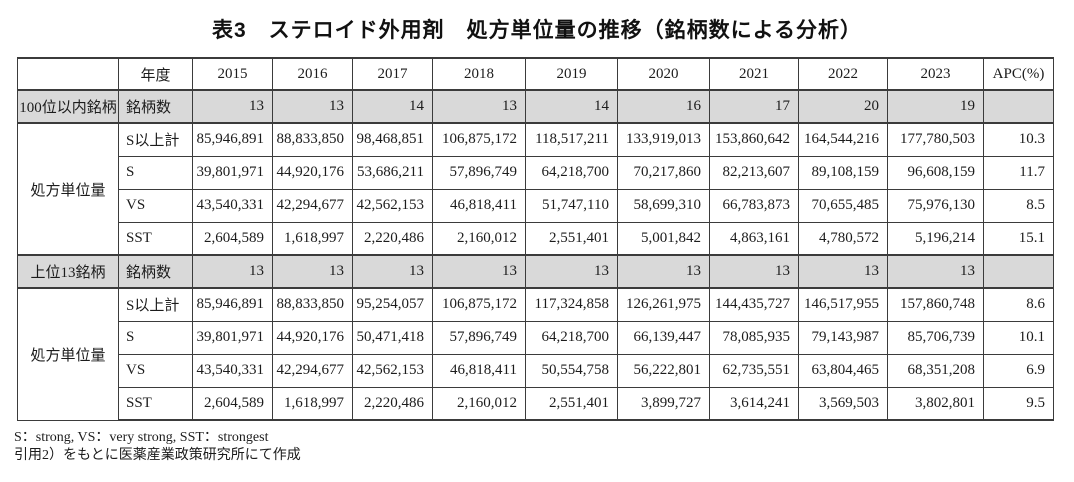 The image size is (1074, 482). Describe the element at coordinates (537, 30) in the screenshot. I see `table-title: 表3 ステロイド外用剤 処方単位量の推移（銘柄数による分析）` at that location.